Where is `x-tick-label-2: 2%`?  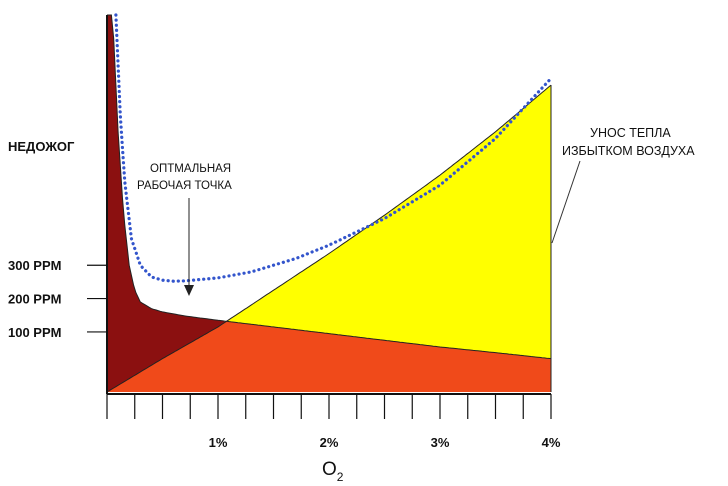
x-tick-label-2: 2% is located at coordinates (329, 442).